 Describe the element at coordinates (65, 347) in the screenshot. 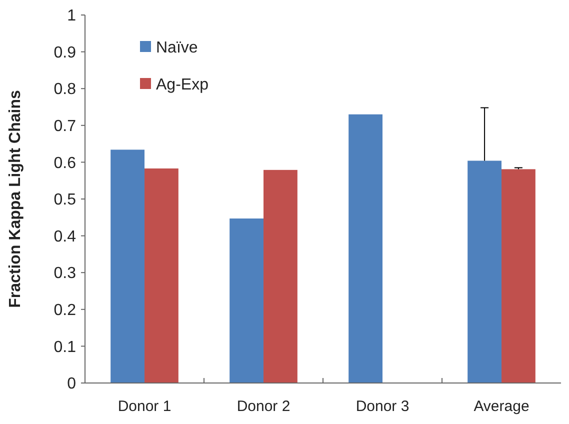

I see `y-tick-label: 0.1` at that location.